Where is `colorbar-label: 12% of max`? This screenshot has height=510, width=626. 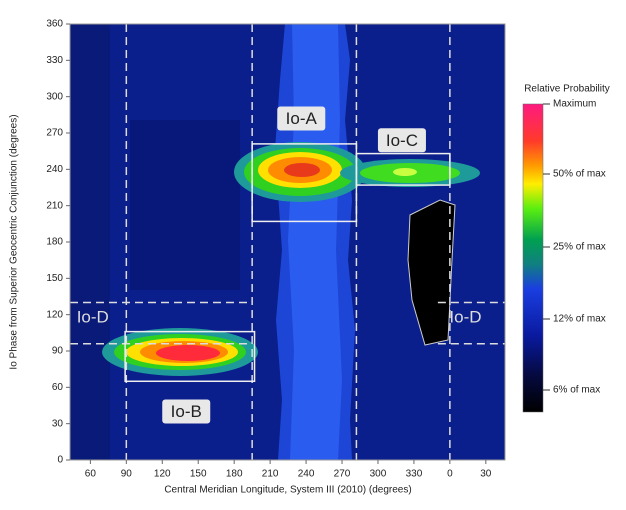 colorbar-label: 12% of max is located at coordinates (579, 319).